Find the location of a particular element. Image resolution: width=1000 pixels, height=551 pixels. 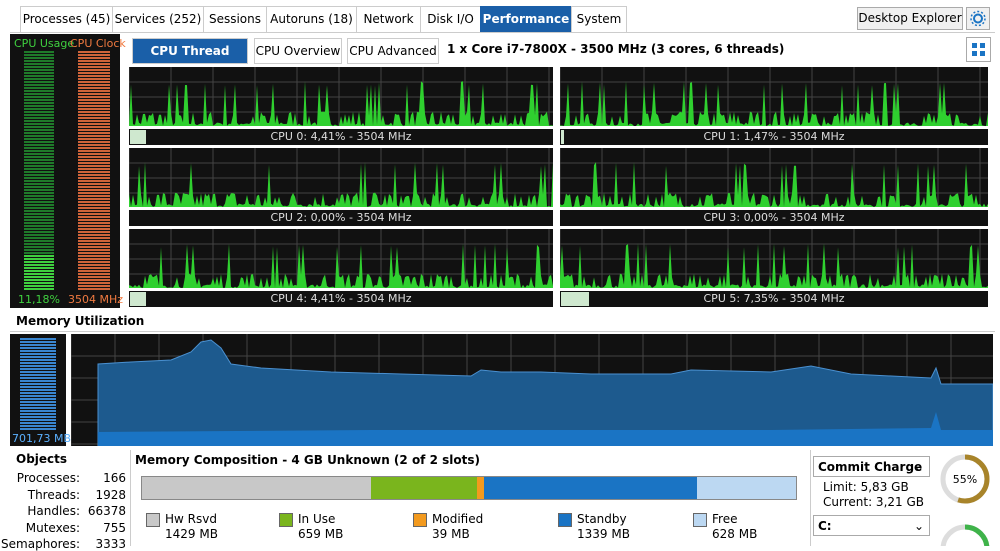

legend-swatch is located at coordinates (153, 520).